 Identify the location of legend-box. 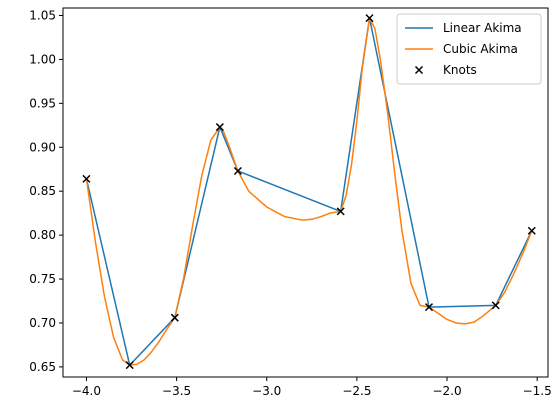
(469, 49).